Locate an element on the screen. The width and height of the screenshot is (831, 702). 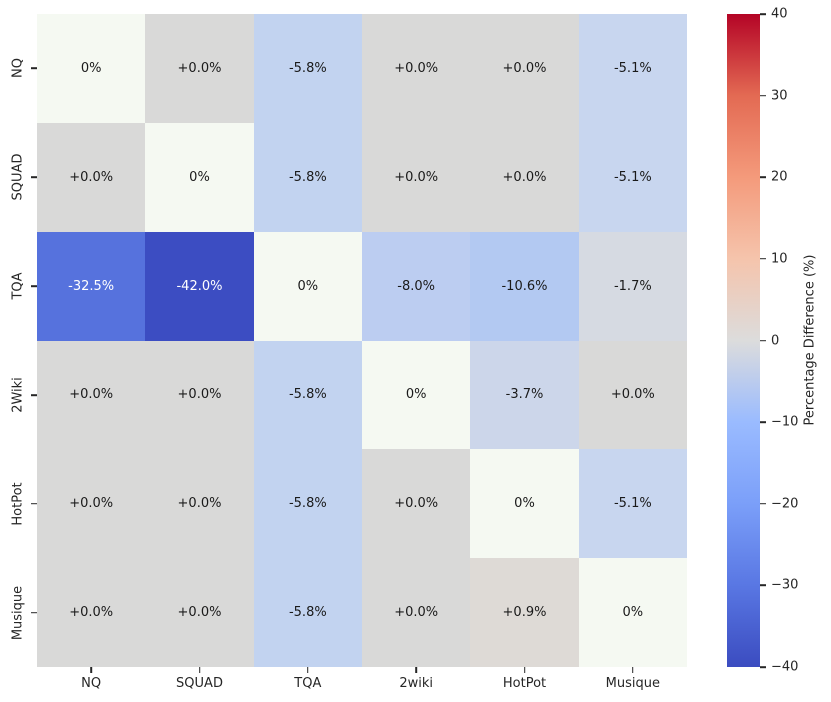
y-axis-label: TQA is located at coordinates (18, 286).